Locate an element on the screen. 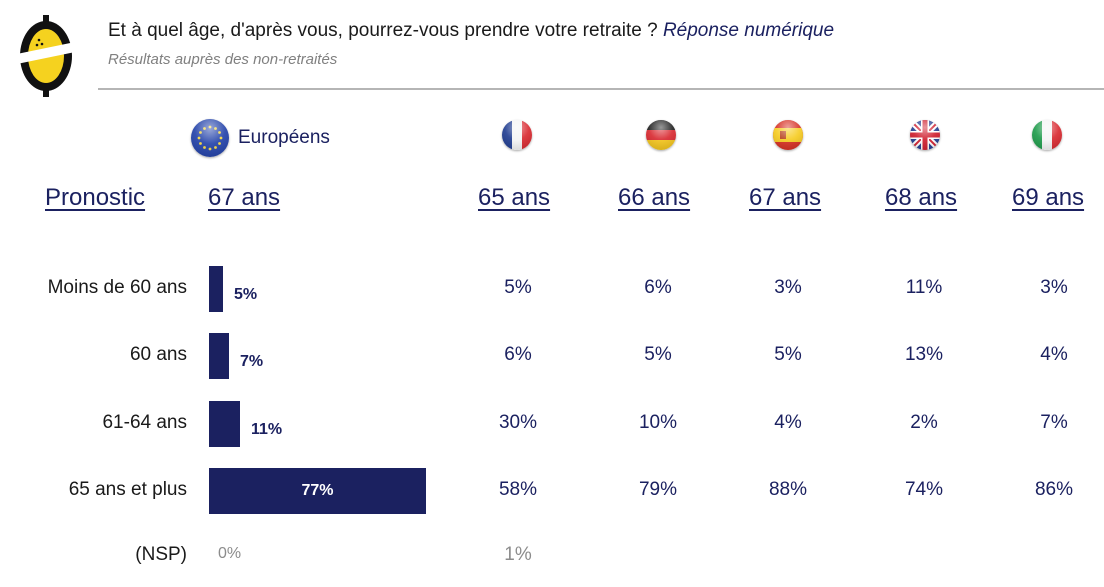 The width and height of the screenshot is (1104, 587). cell-value: 74% is located at coordinates (924, 489).